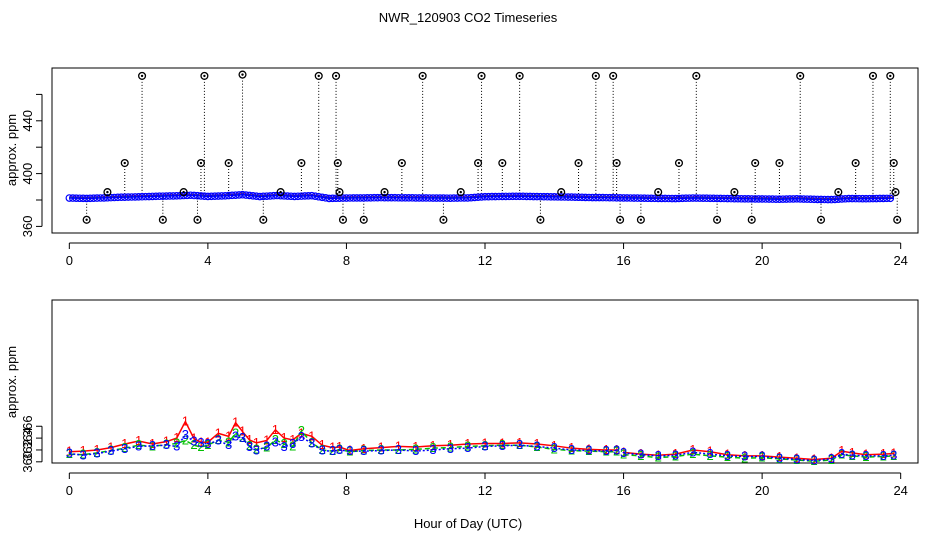 This screenshot has height=540, width=936. What do you see at coordinates (207, 260) in the screenshot?
I see `top-x-tick-label: 4` at bounding box center [207, 260].